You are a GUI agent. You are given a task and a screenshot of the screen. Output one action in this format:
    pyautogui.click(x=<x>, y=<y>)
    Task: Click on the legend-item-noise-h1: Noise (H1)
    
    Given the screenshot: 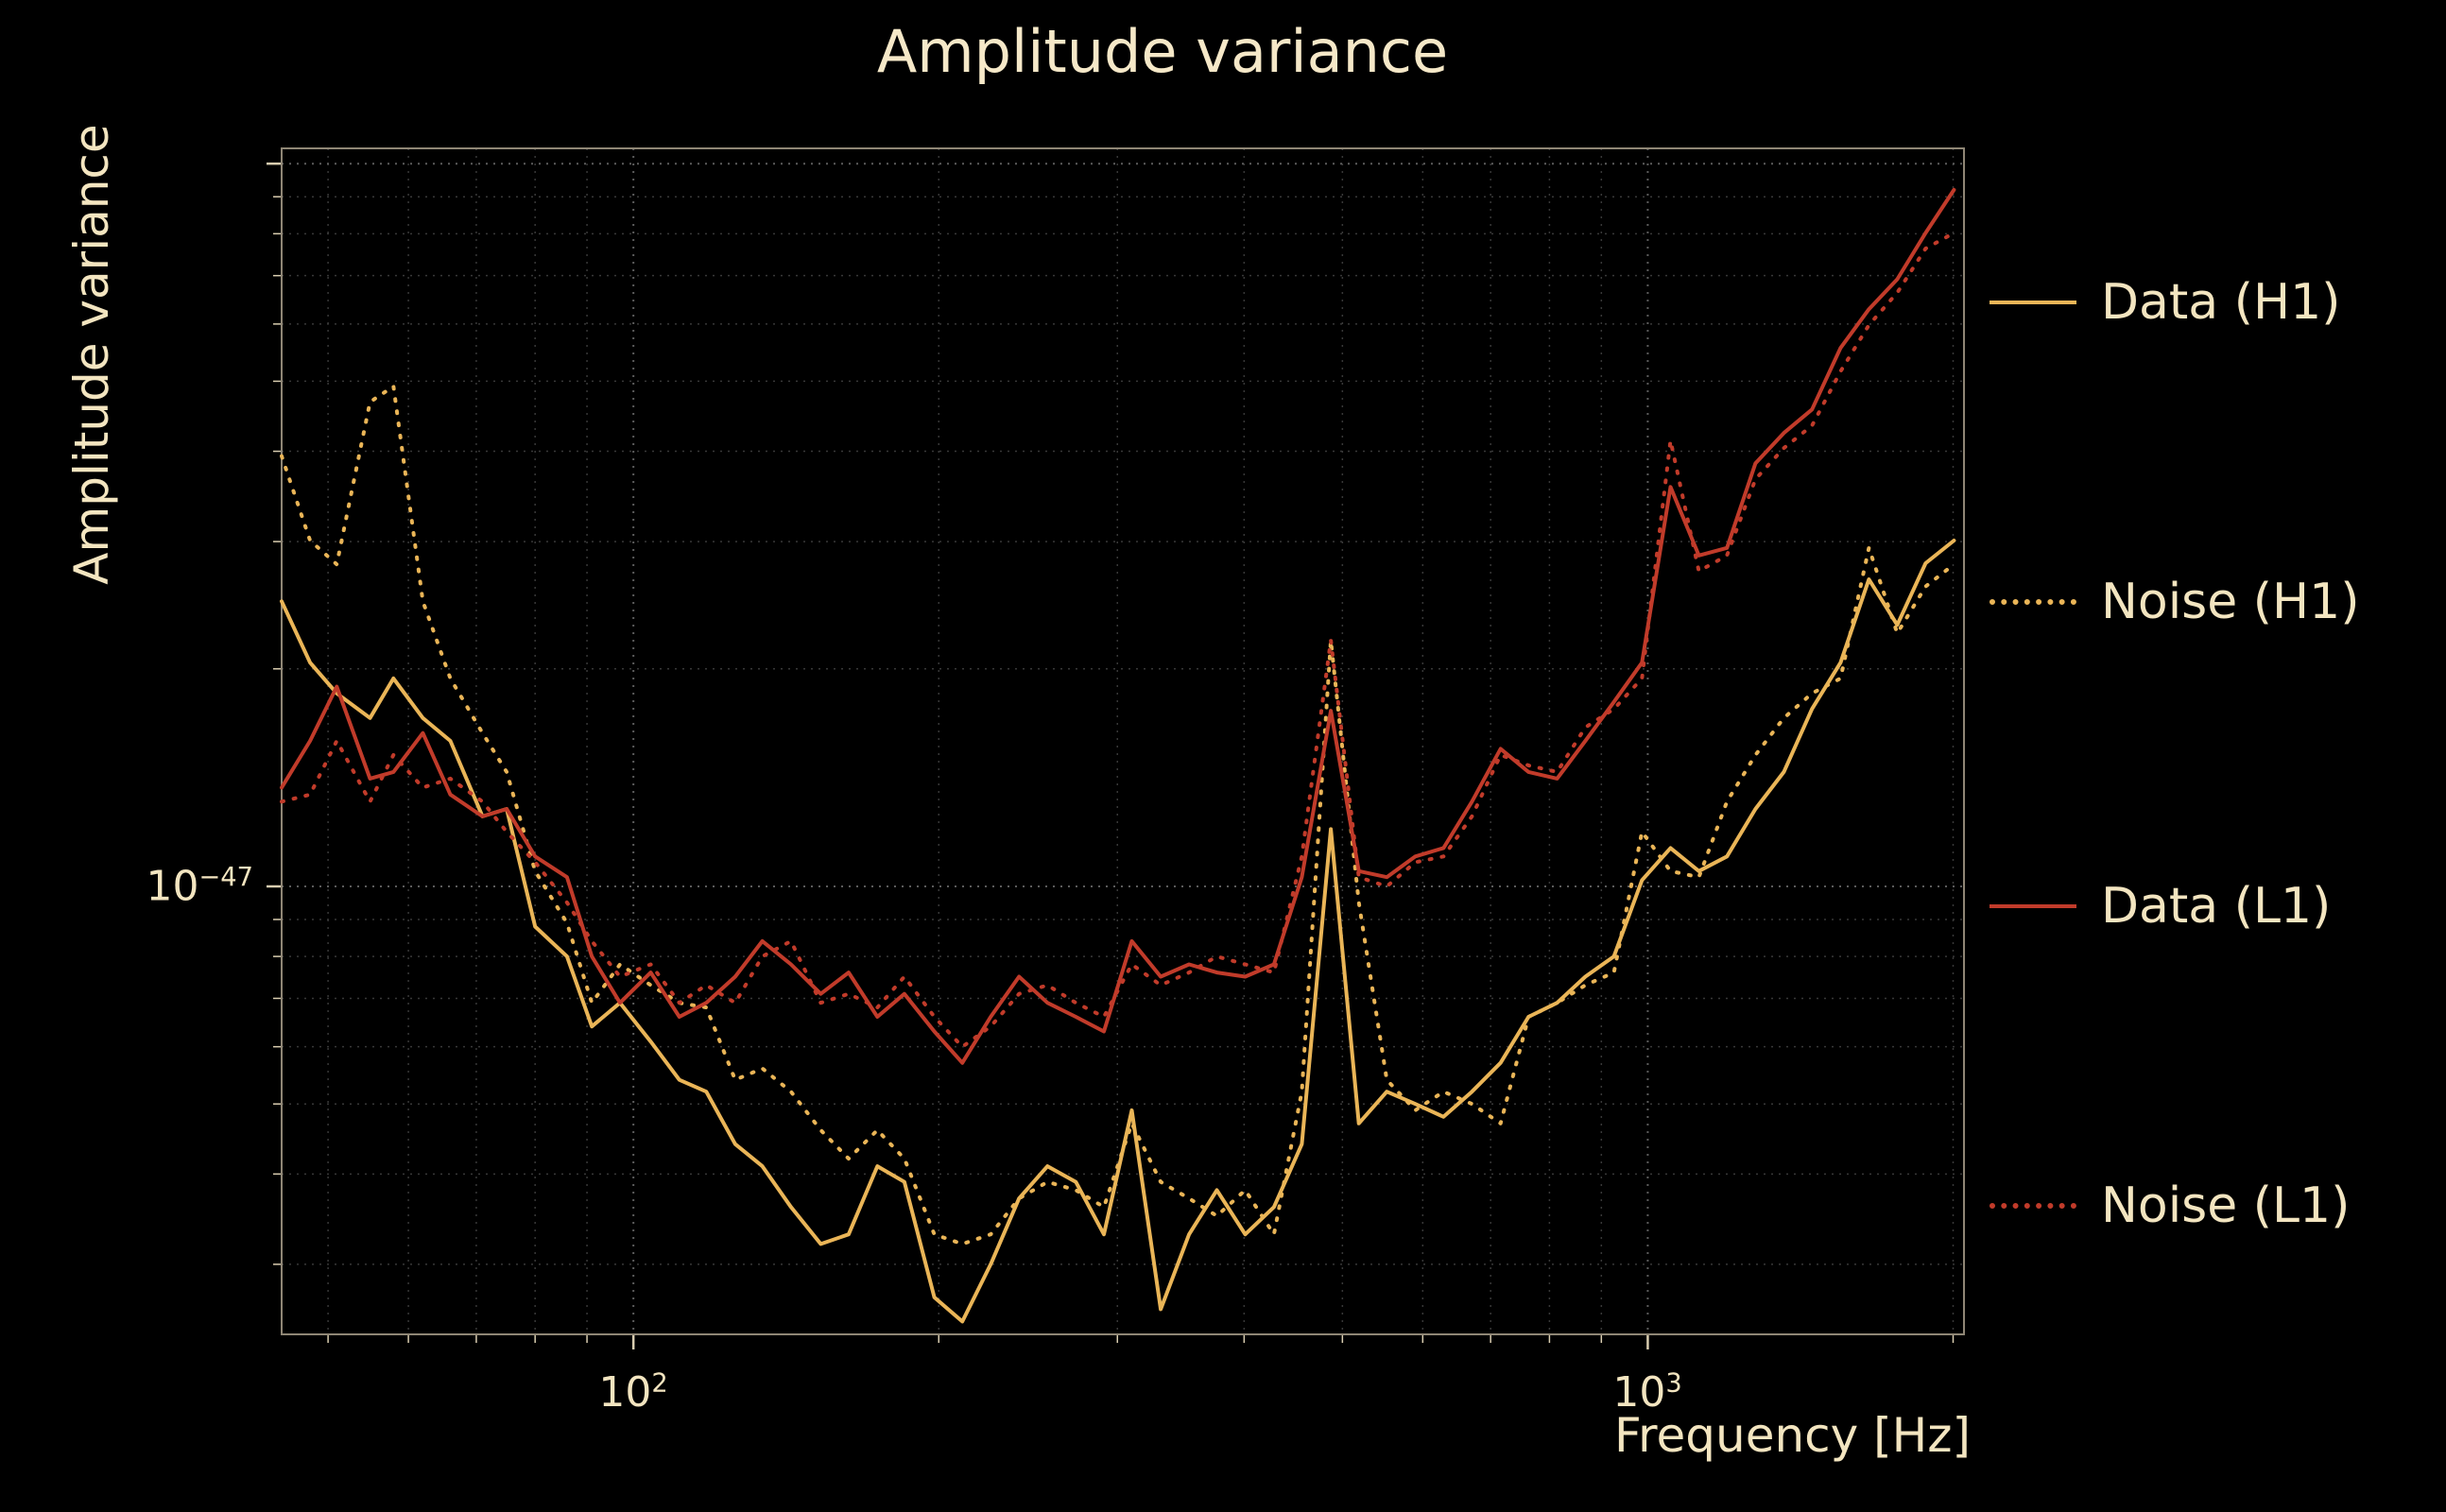 What is the action you would take?
    pyautogui.click(x=2175, y=602)
    